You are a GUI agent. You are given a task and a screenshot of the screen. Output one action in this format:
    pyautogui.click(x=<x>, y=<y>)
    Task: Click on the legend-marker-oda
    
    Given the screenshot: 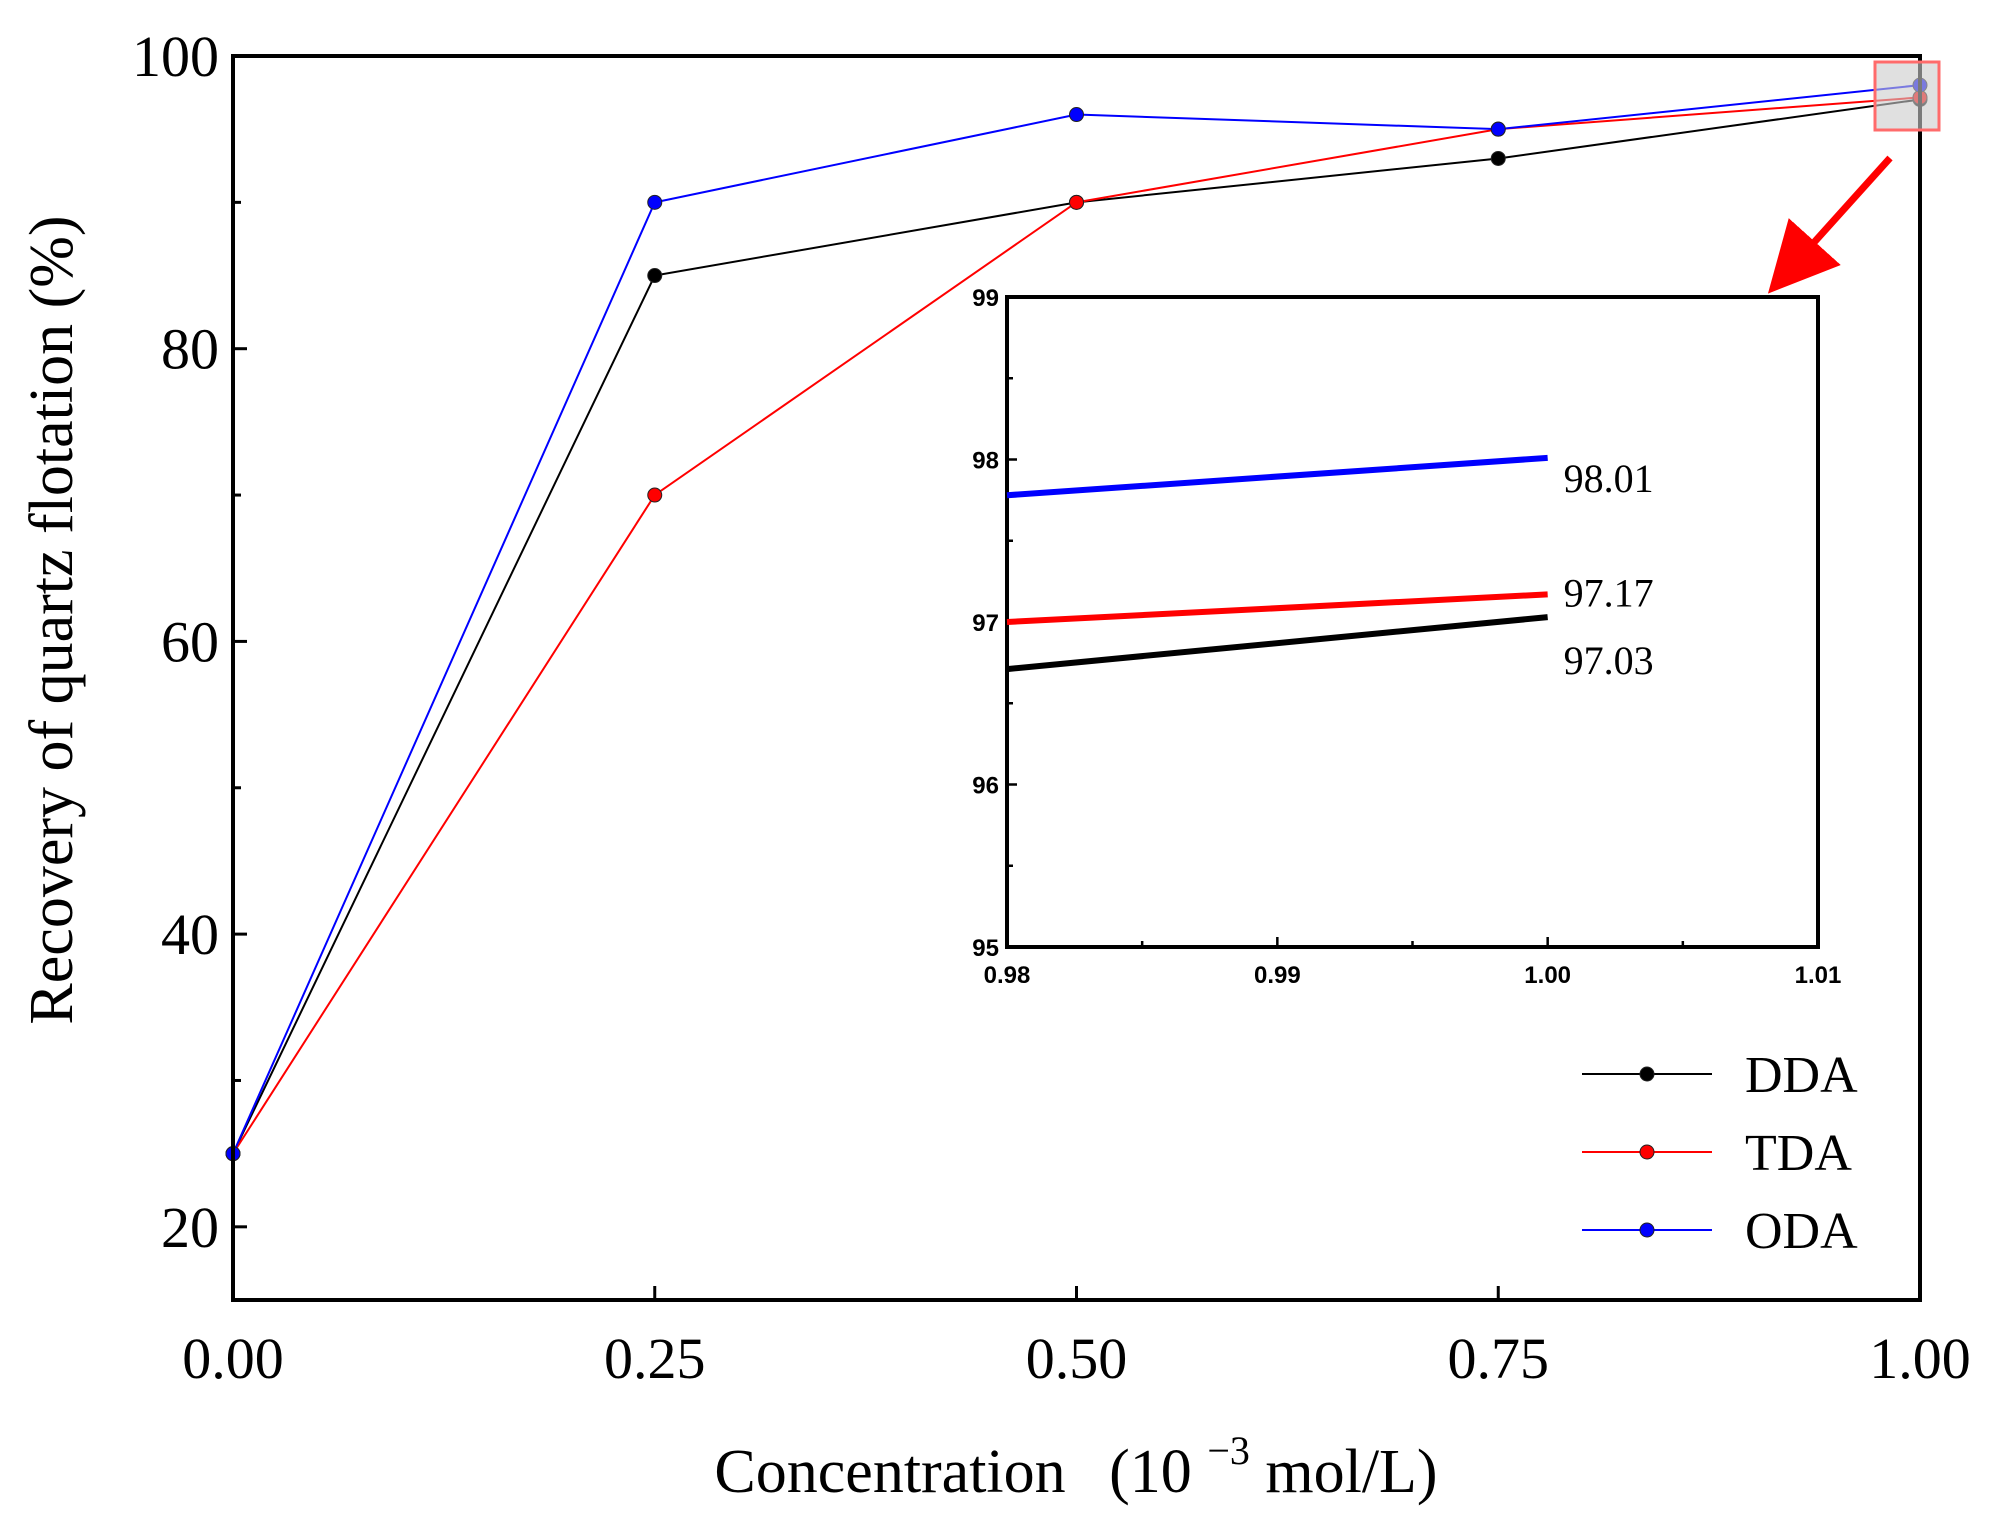 What is the action you would take?
    pyautogui.click(x=1647, y=1230)
    